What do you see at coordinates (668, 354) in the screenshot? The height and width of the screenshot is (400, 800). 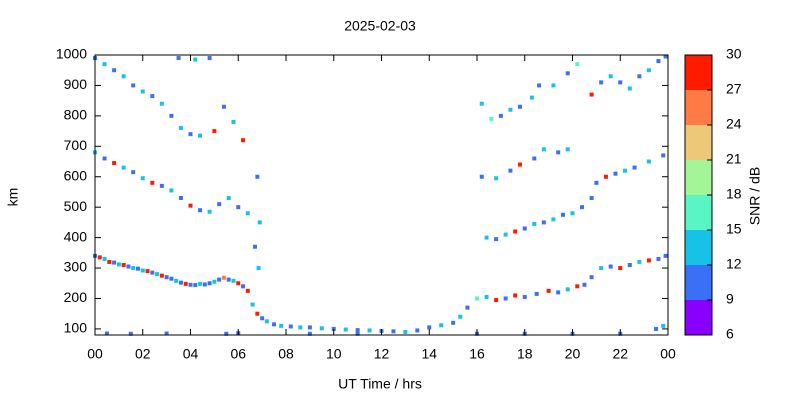 I see `x-tick-label: 00` at bounding box center [668, 354].